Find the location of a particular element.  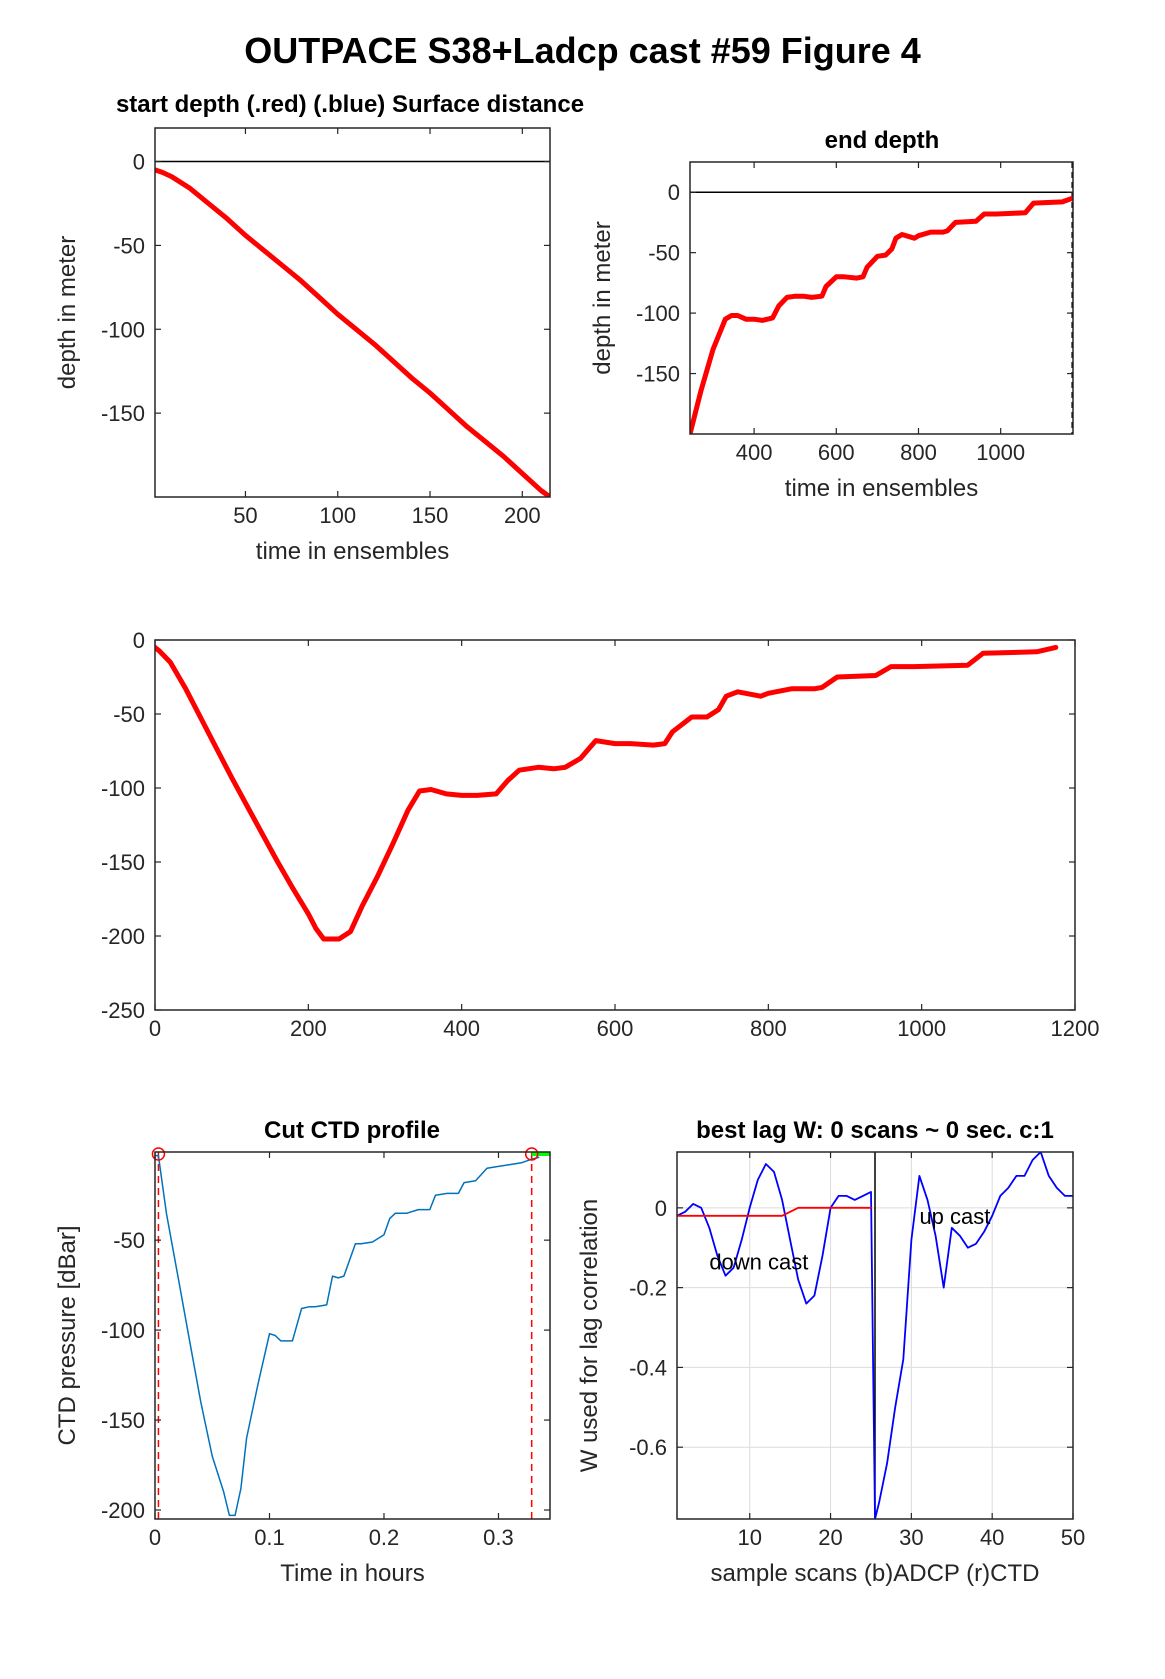

x-tick-label: 20 is located at coordinates (830, 1537).